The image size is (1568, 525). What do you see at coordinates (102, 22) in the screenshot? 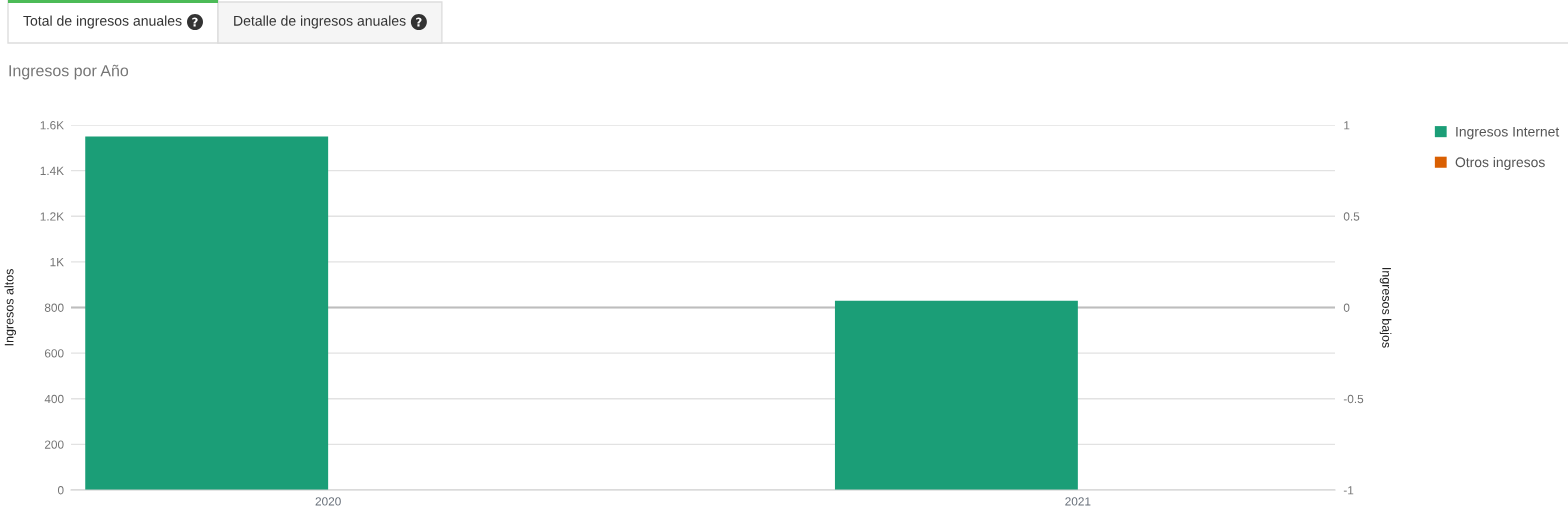
I see `text: Total de ingresos anuales` at bounding box center [102, 22].